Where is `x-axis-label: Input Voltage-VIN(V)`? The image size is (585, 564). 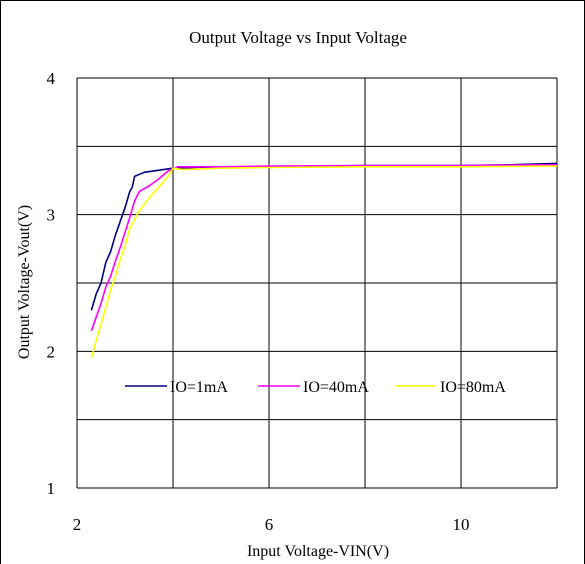 x-axis-label: Input Voltage-VIN(V) is located at coordinates (318, 551).